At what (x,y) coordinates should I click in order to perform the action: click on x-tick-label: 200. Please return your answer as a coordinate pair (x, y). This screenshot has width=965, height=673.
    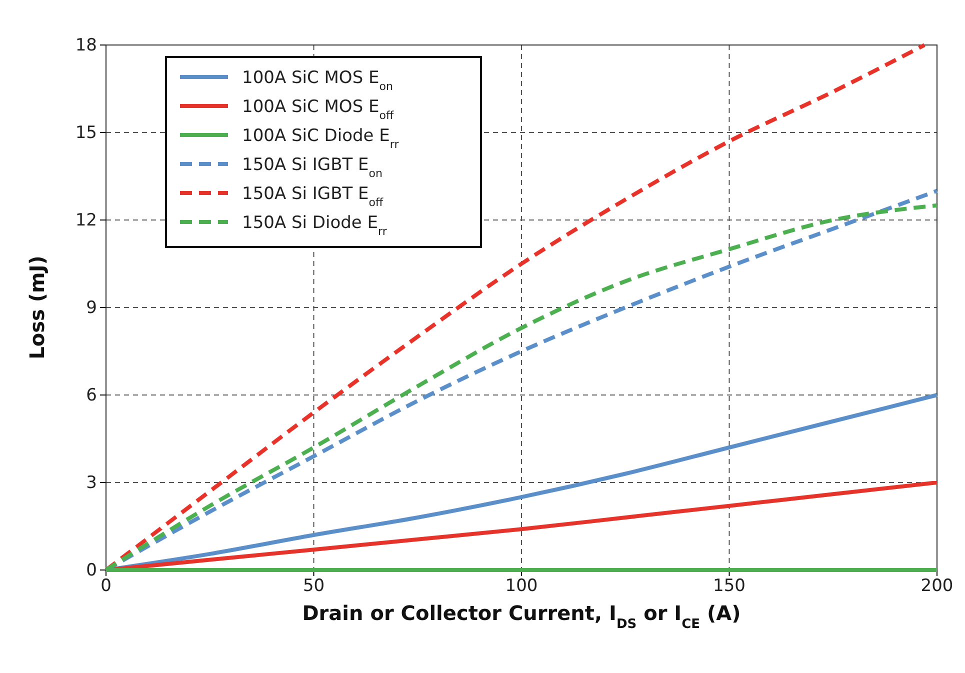
    Looking at the image, I should click on (937, 586).